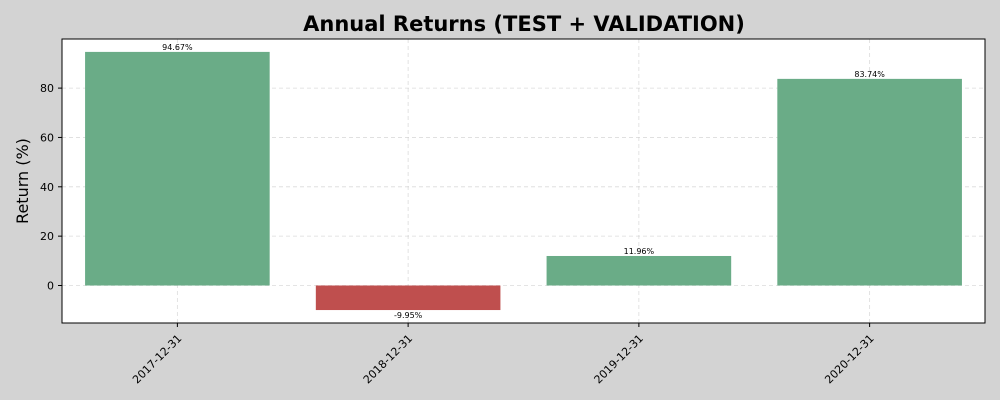  What do you see at coordinates (47, 236) in the screenshot?
I see `y-tick-label: 20` at bounding box center [47, 236].